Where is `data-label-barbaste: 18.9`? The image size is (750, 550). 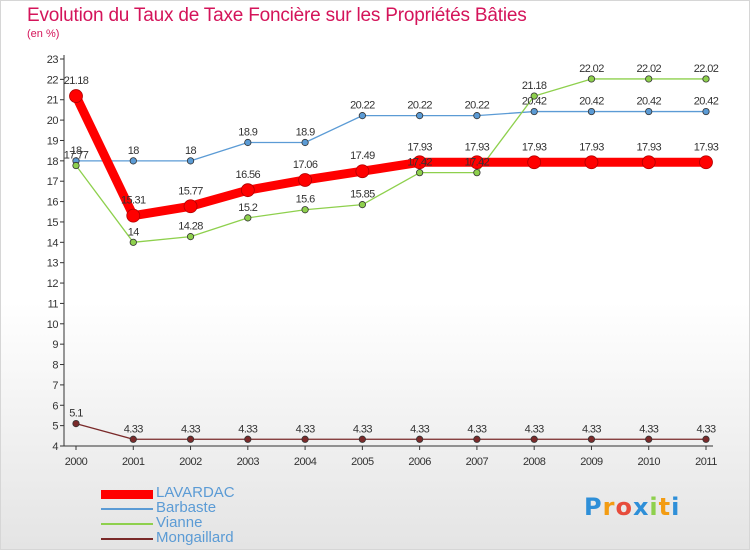
data-label-barbaste: 18.9 is located at coordinates (247, 133).